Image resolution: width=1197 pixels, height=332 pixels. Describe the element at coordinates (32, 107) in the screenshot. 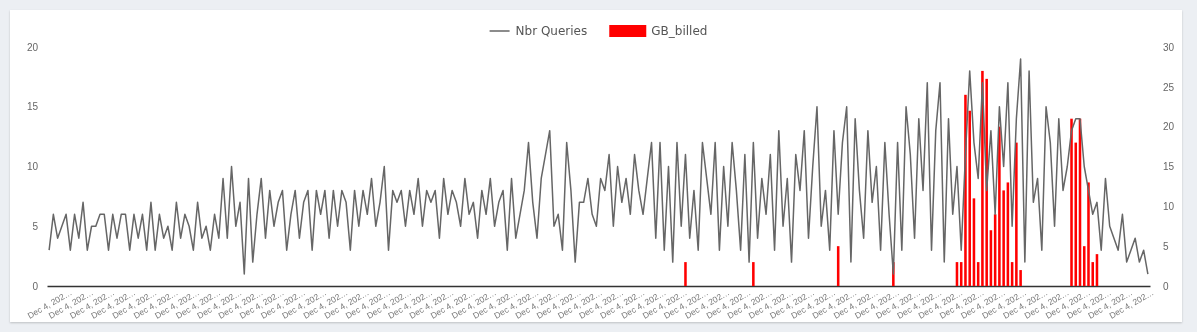

I see `y-tick-label: 15` at that location.